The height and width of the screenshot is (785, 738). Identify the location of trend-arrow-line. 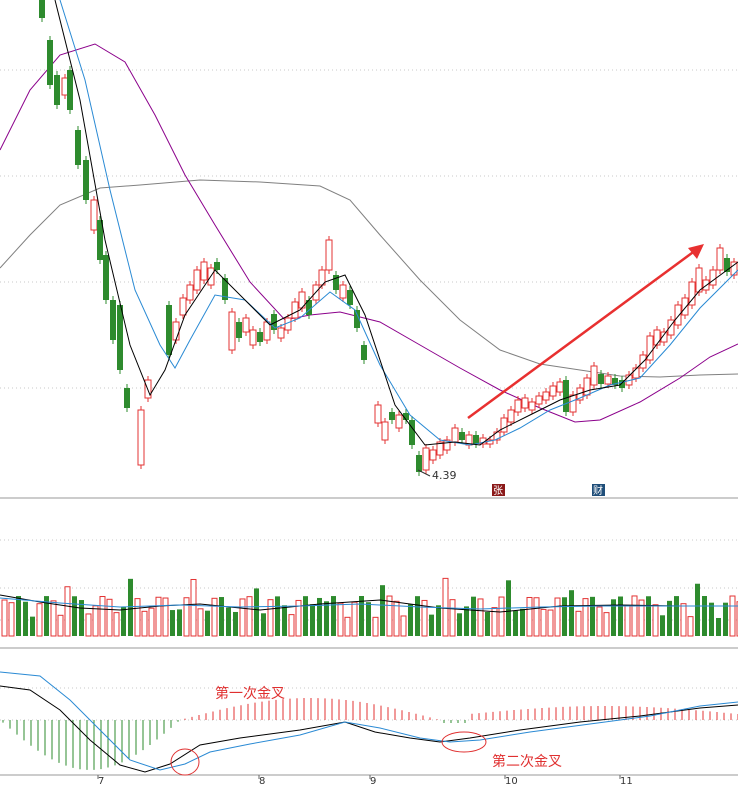
(582, 334).